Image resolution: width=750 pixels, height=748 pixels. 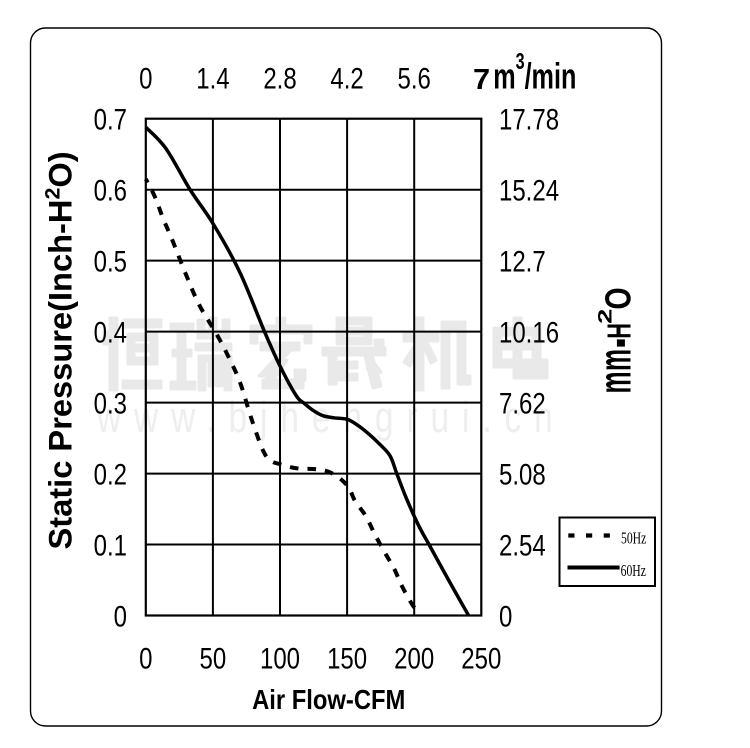 What do you see at coordinates (481, 658) in the screenshot?
I see `svg-text: 250` at bounding box center [481, 658].